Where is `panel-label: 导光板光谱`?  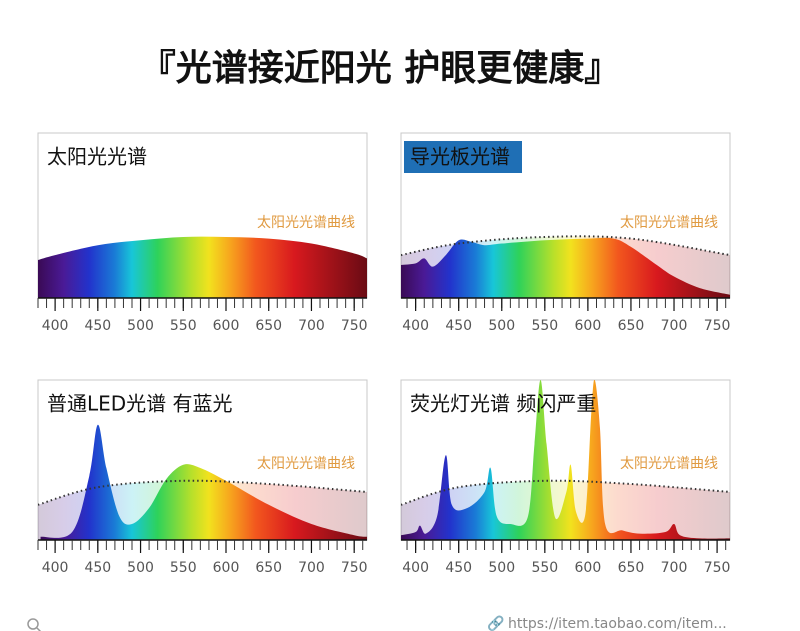 panel-label: 导光板光谱 is located at coordinates (460, 157).